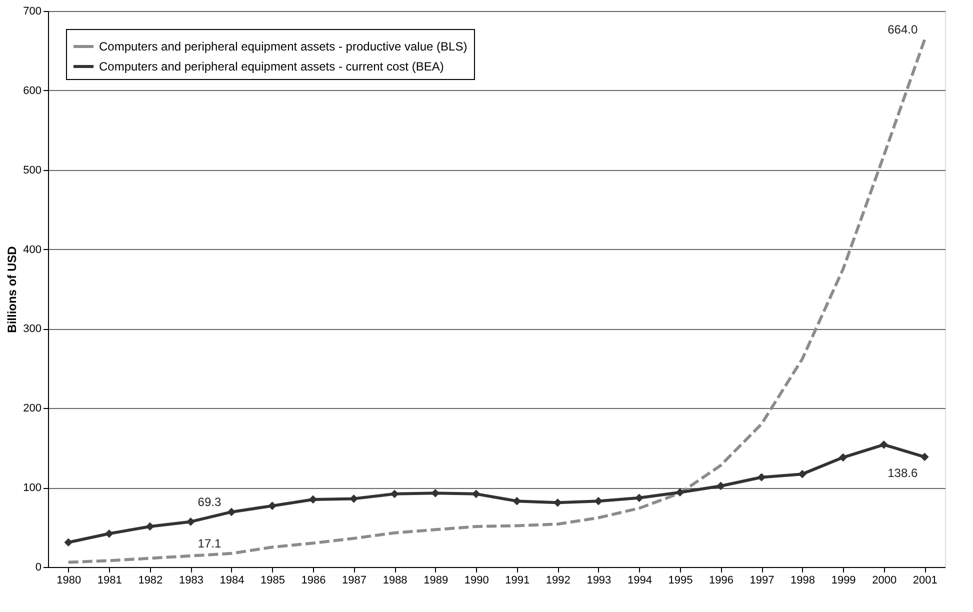  Describe the element at coordinates (38, 568) in the screenshot. I see `y-tick-label: 0` at that location.